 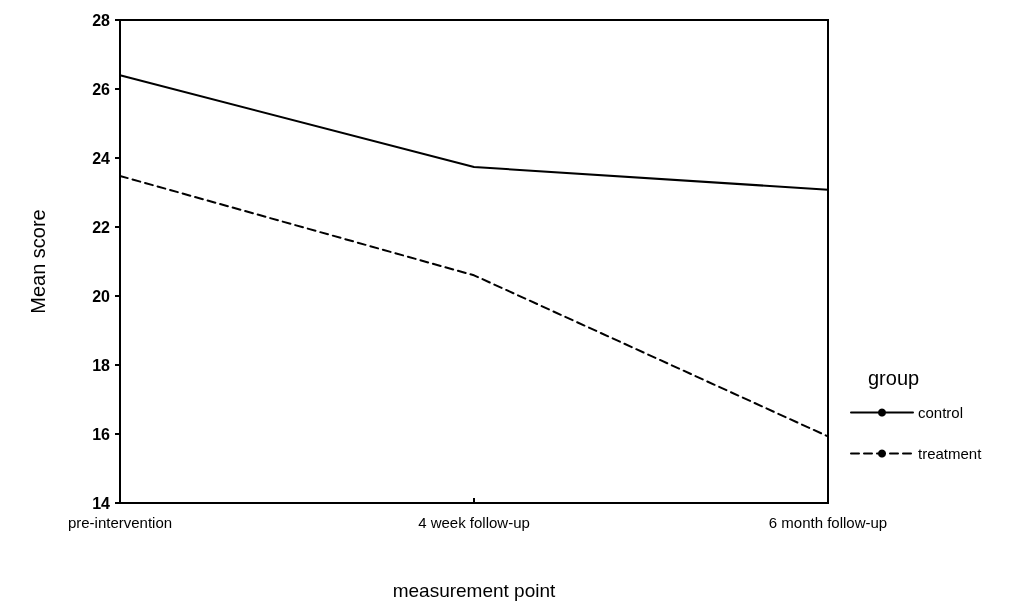 What do you see at coordinates (101, 503) in the screenshot?
I see `y-tick-label: 14` at bounding box center [101, 503].